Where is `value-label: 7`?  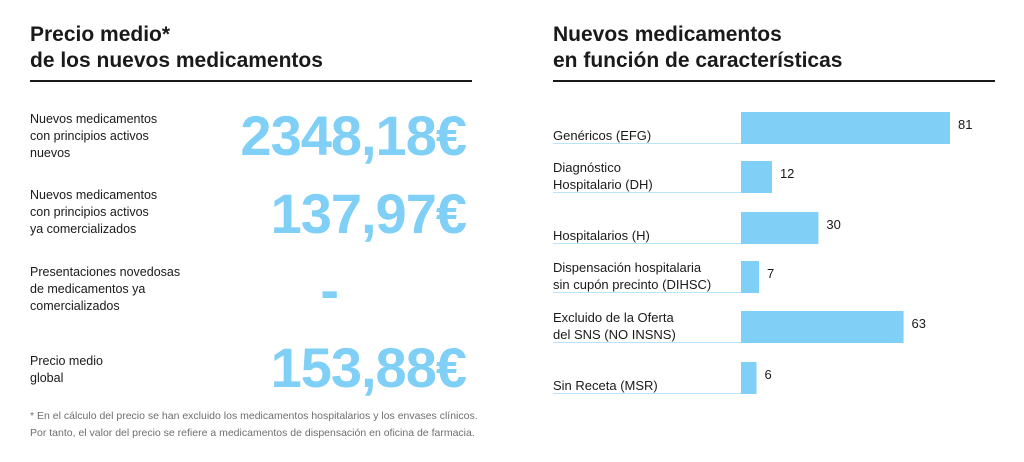
value-label: 7 is located at coordinates (770, 273).